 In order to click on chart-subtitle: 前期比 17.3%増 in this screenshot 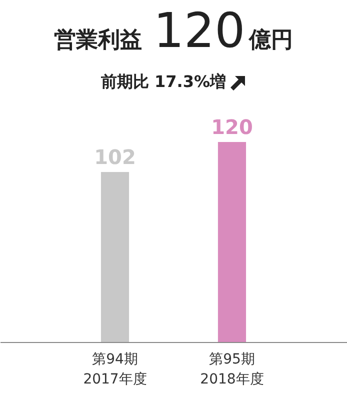, I will do `click(163, 81)`.